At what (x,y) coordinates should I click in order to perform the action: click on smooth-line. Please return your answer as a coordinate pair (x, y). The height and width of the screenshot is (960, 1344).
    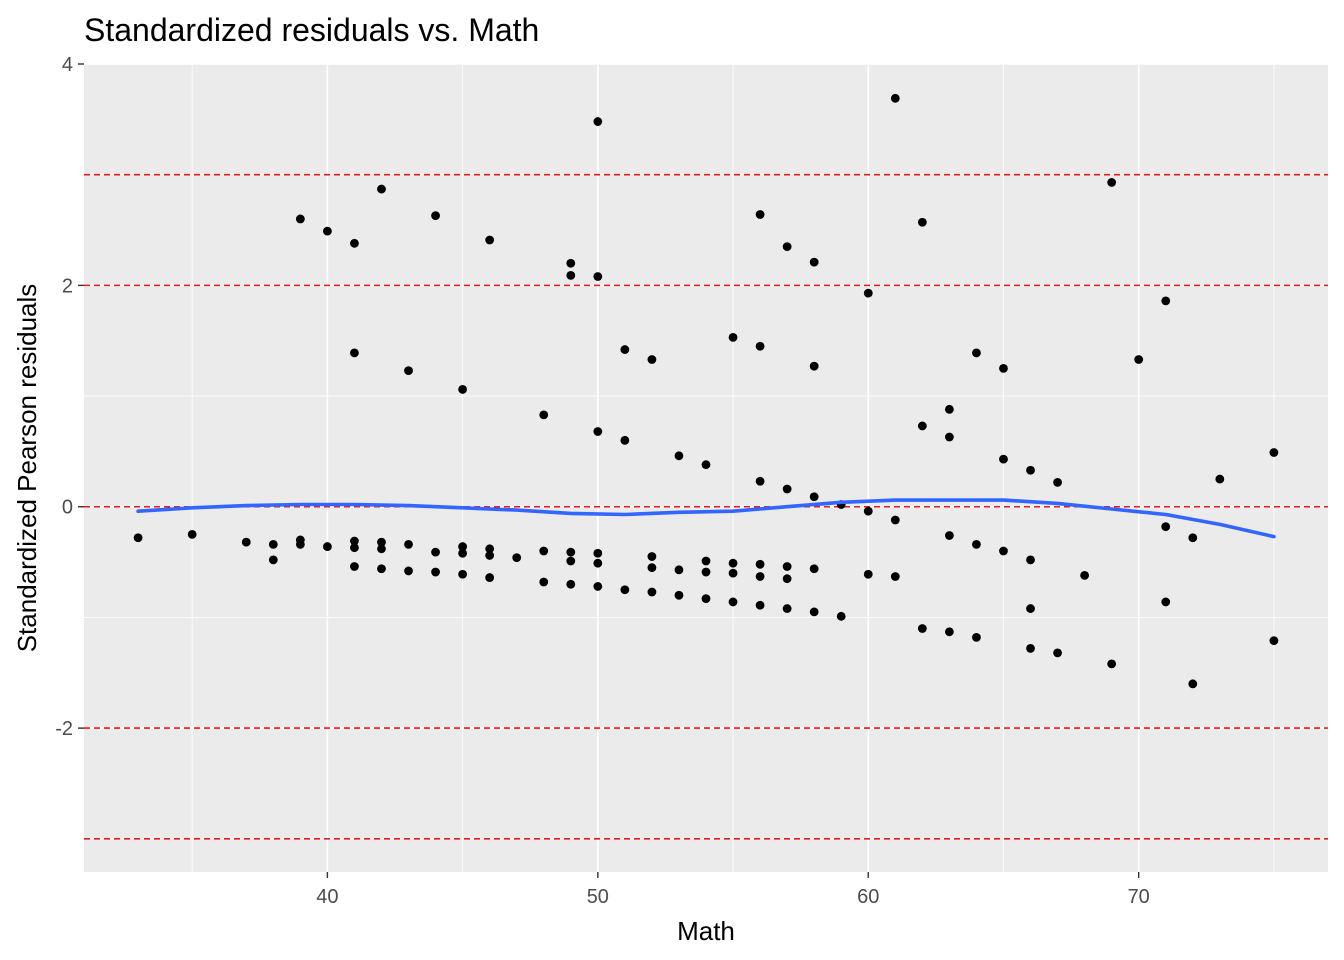
    Looking at the image, I should click on (706, 518).